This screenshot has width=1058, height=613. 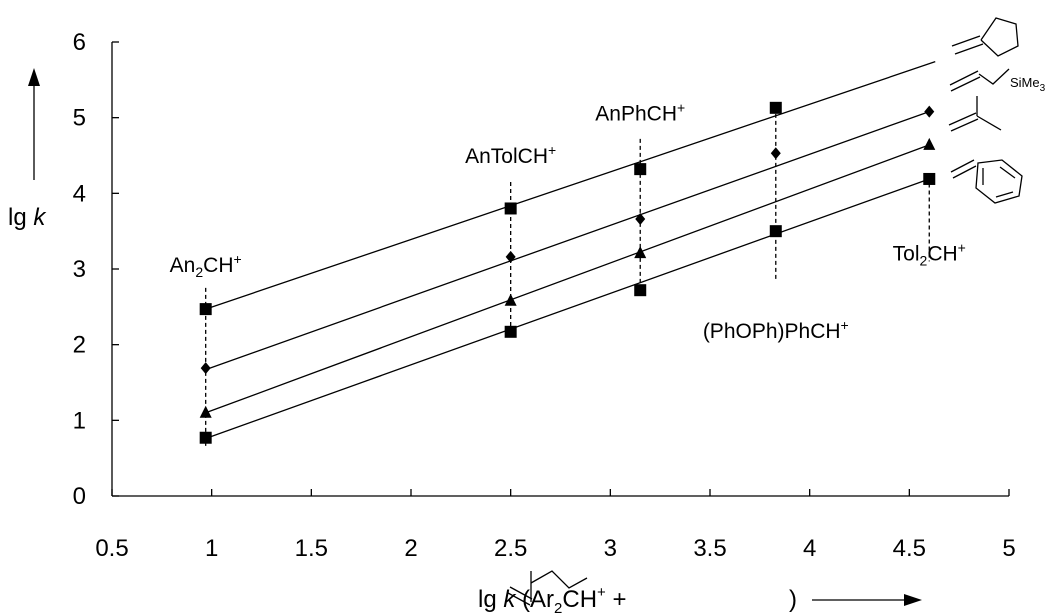 I want to click on category-label: AnPhCH+, so click(x=640, y=113).